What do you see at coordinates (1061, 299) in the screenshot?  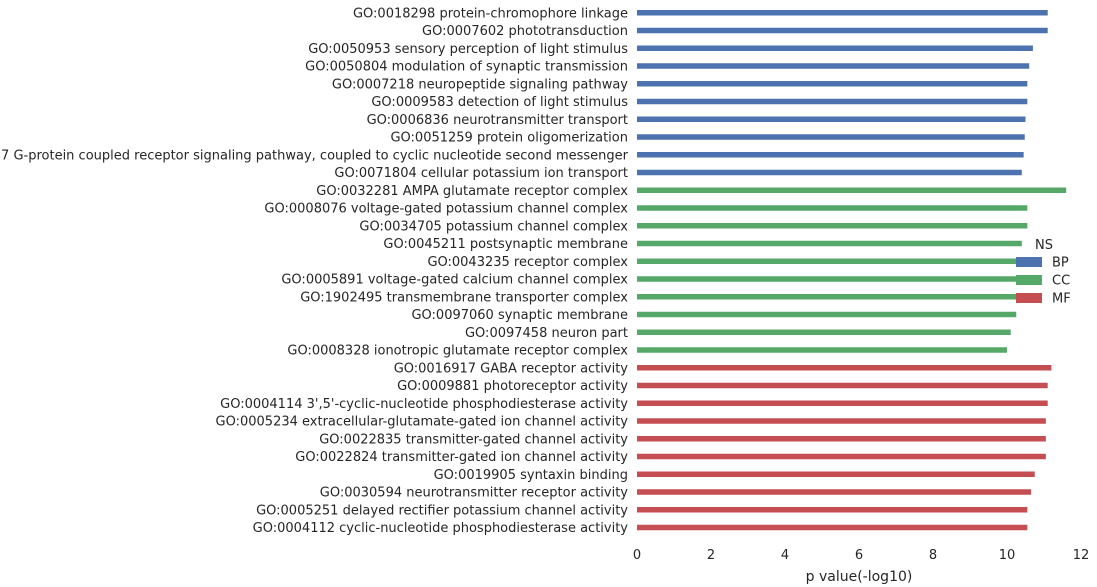 I see `legend-label-mf: MF` at bounding box center [1061, 299].